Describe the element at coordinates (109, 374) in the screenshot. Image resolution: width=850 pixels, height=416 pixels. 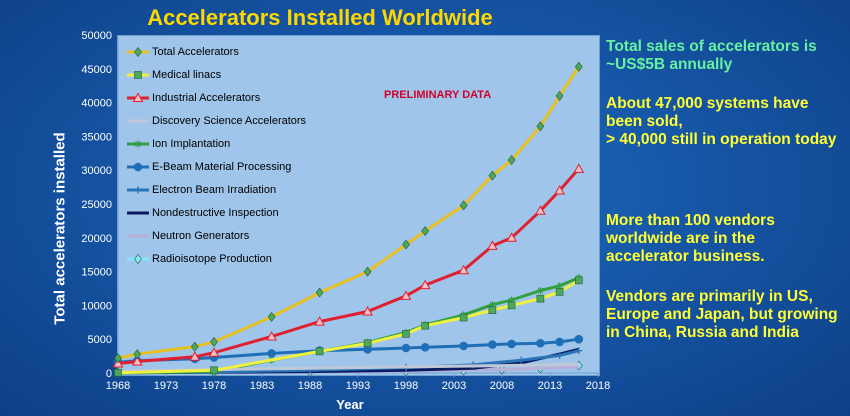
I see `y-tick-label: 0` at that location.